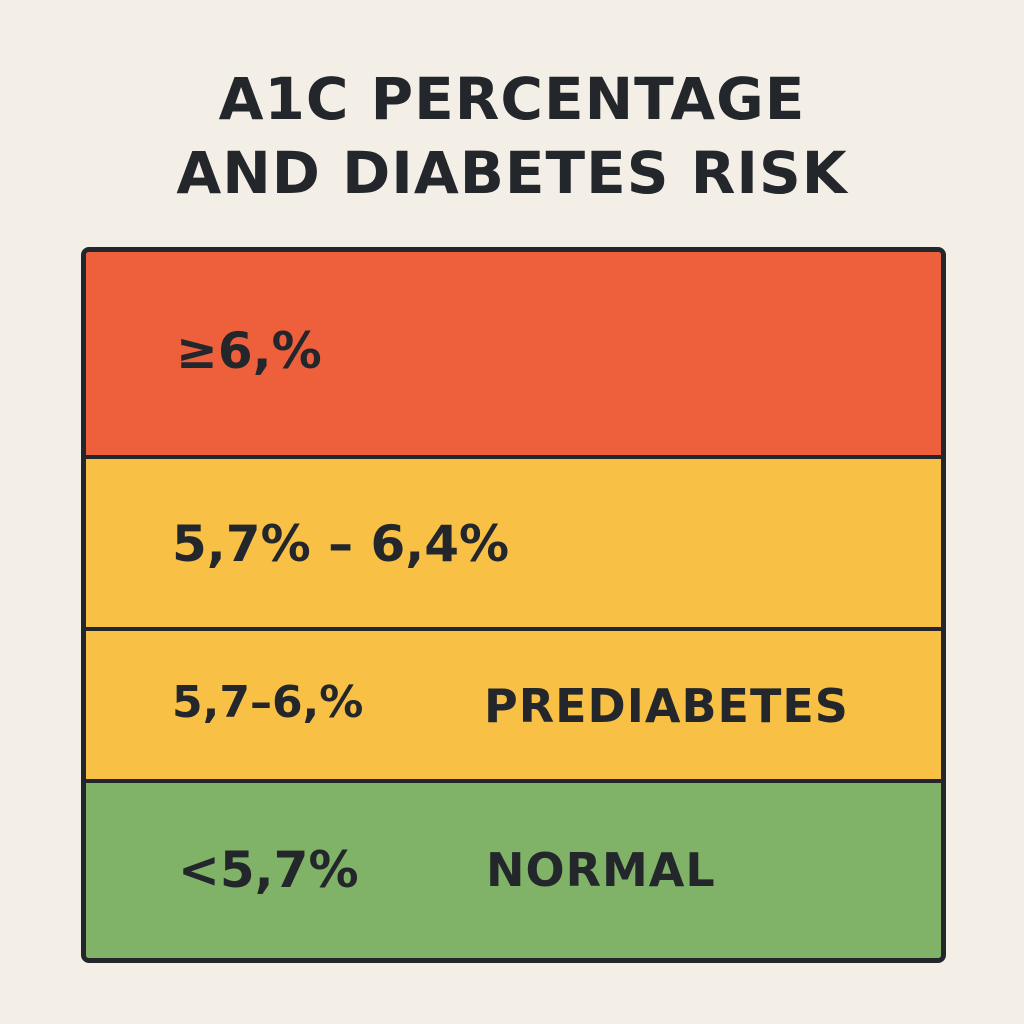 This screenshot has width=1024, height=1024. What do you see at coordinates (249, 351) in the screenshot?
I see `row-value: ≥6,%` at bounding box center [249, 351].